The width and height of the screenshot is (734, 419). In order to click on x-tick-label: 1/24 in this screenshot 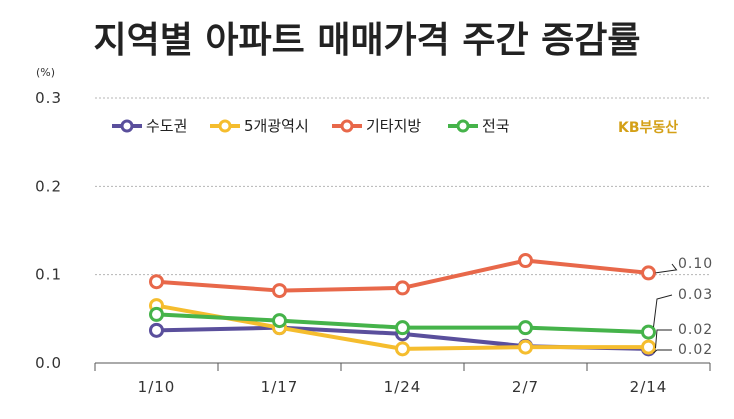, I will do `click(403, 387)`.